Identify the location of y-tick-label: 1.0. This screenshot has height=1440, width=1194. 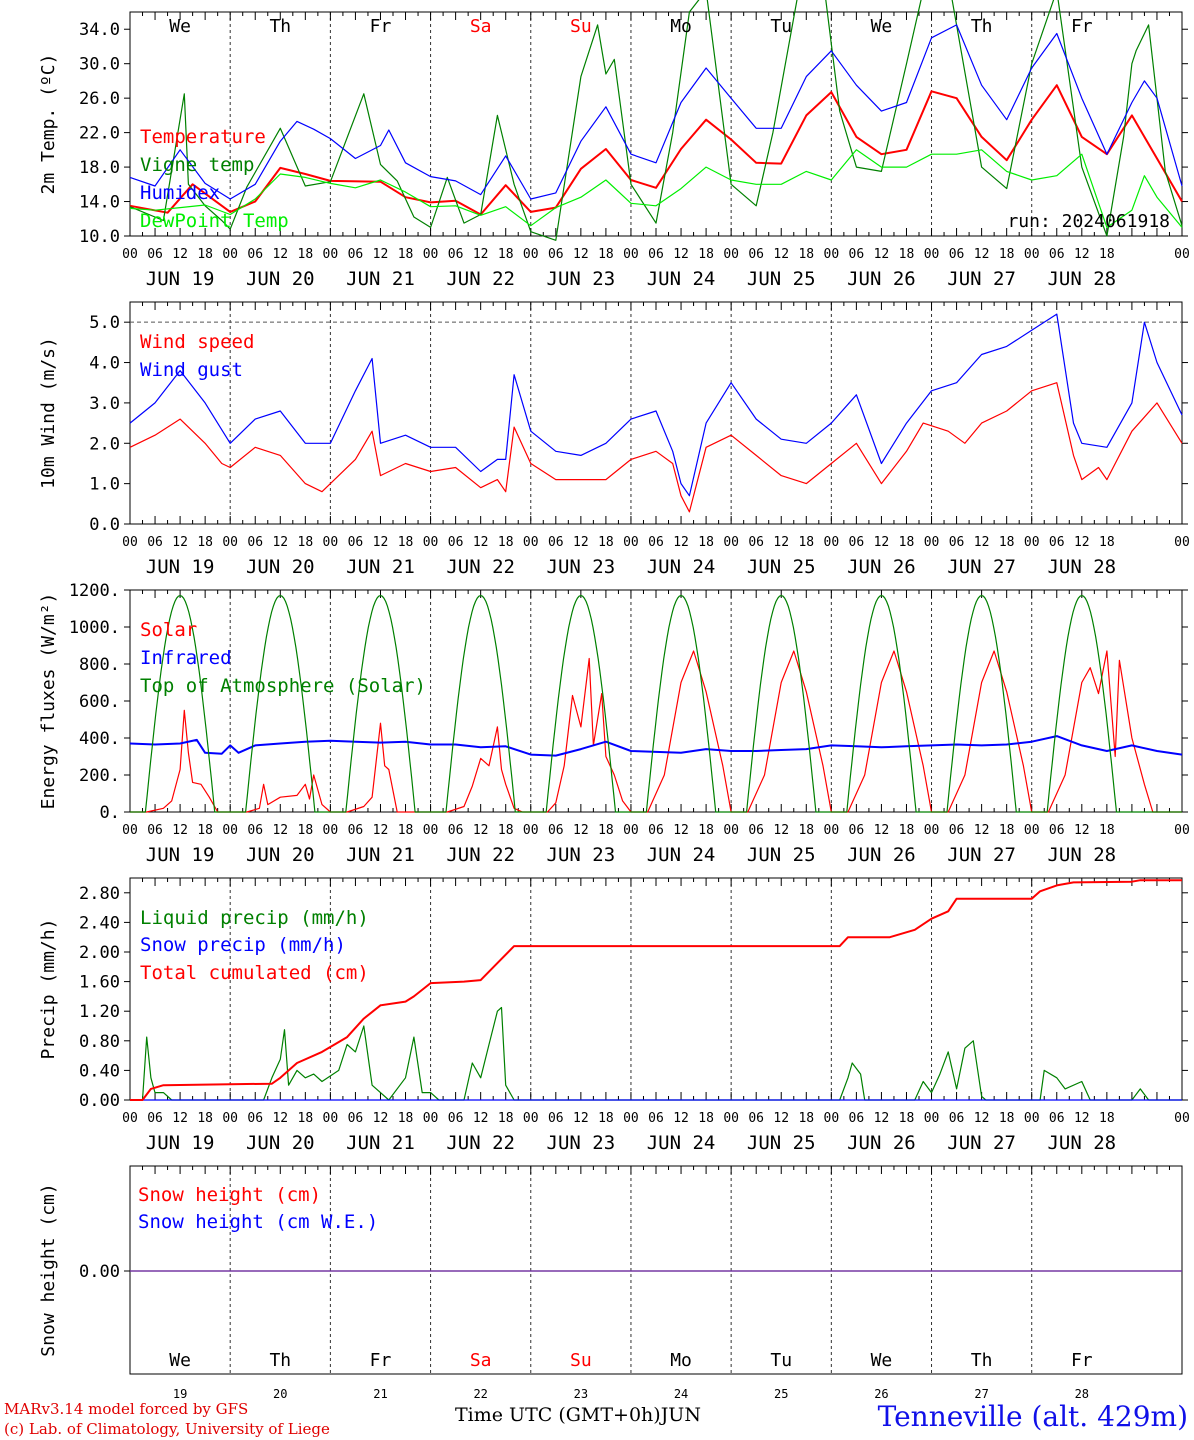
(104, 485).